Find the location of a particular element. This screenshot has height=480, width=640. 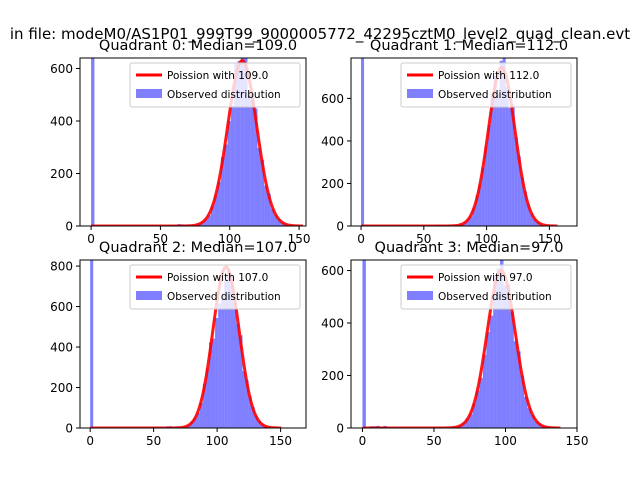

legend: Poission with 109.0 Observed distribution is located at coordinates (215, 85).